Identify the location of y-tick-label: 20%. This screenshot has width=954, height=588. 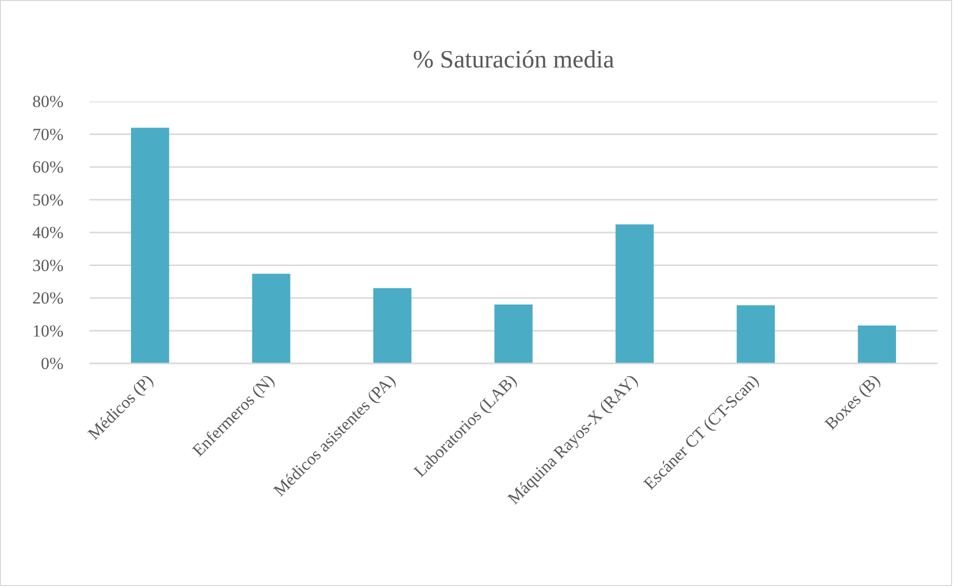
(48, 298).